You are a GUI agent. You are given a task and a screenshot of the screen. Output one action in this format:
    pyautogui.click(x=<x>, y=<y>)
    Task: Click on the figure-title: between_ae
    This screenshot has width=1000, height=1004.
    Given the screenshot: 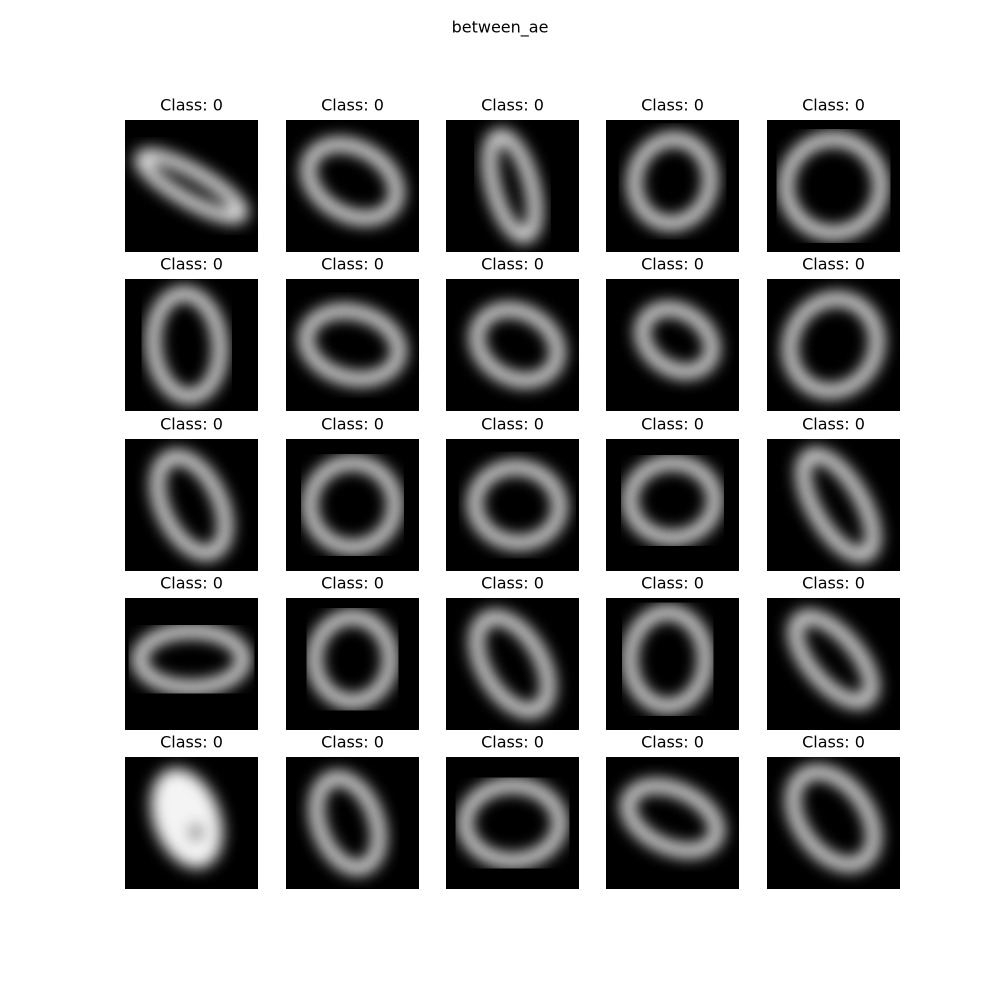 What is the action you would take?
    pyautogui.click(x=500, y=28)
    